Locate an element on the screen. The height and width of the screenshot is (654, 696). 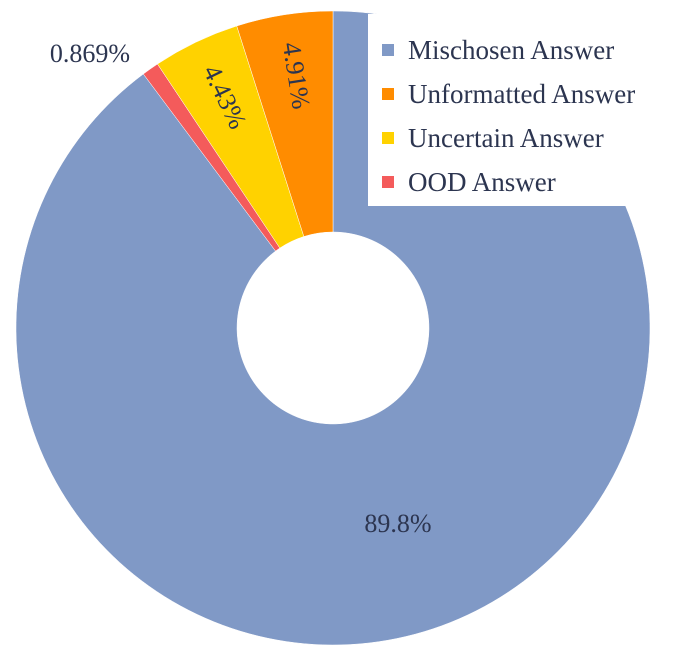
legend-swatch-ood is located at coordinates (388, 182).